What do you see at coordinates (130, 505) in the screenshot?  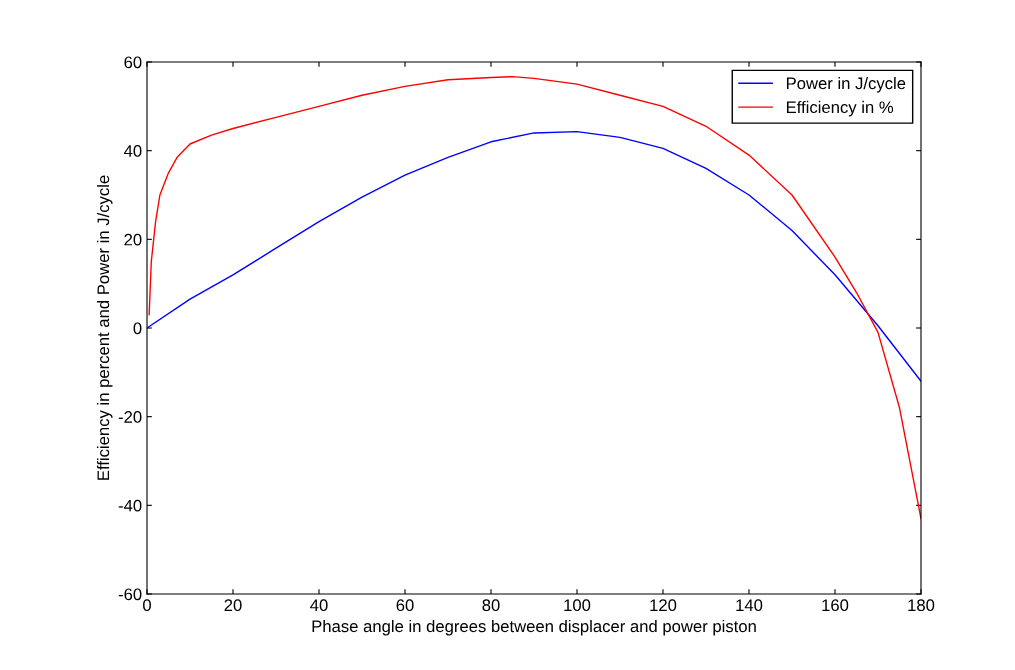 I see `y-tick-label: -40` at bounding box center [130, 505].